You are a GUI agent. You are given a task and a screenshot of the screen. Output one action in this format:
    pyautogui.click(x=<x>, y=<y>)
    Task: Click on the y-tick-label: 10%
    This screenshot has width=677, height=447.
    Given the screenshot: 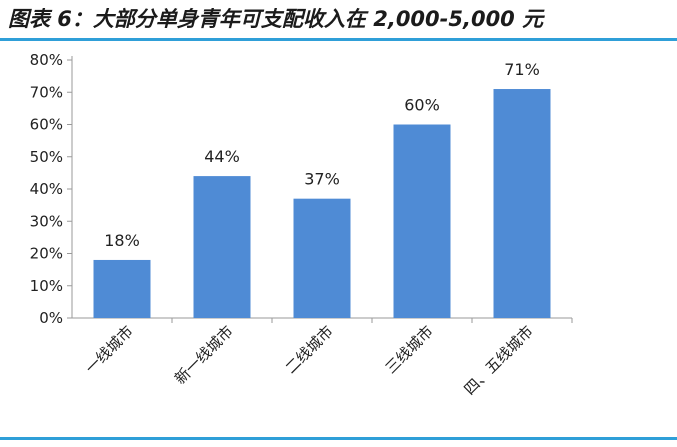 What is the action you would take?
    pyautogui.click(x=46, y=286)
    